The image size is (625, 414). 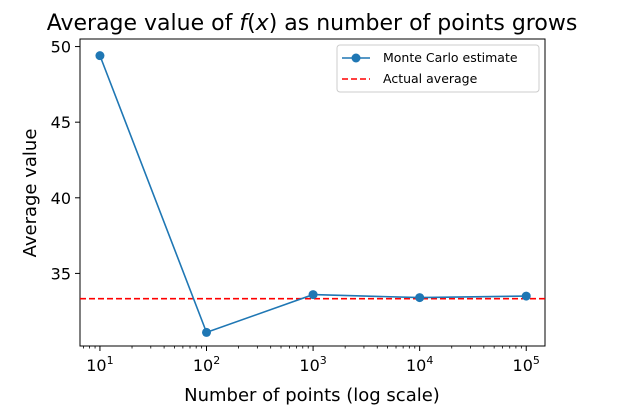 I want to click on legend-box, so click(x=438, y=68).